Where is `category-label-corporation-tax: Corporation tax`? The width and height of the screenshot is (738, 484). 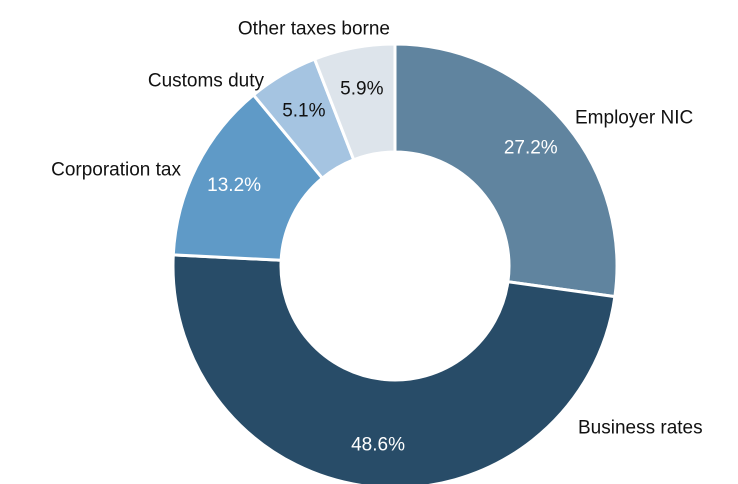
category-label-corporation-tax: Corporation tax is located at coordinates (116, 170).